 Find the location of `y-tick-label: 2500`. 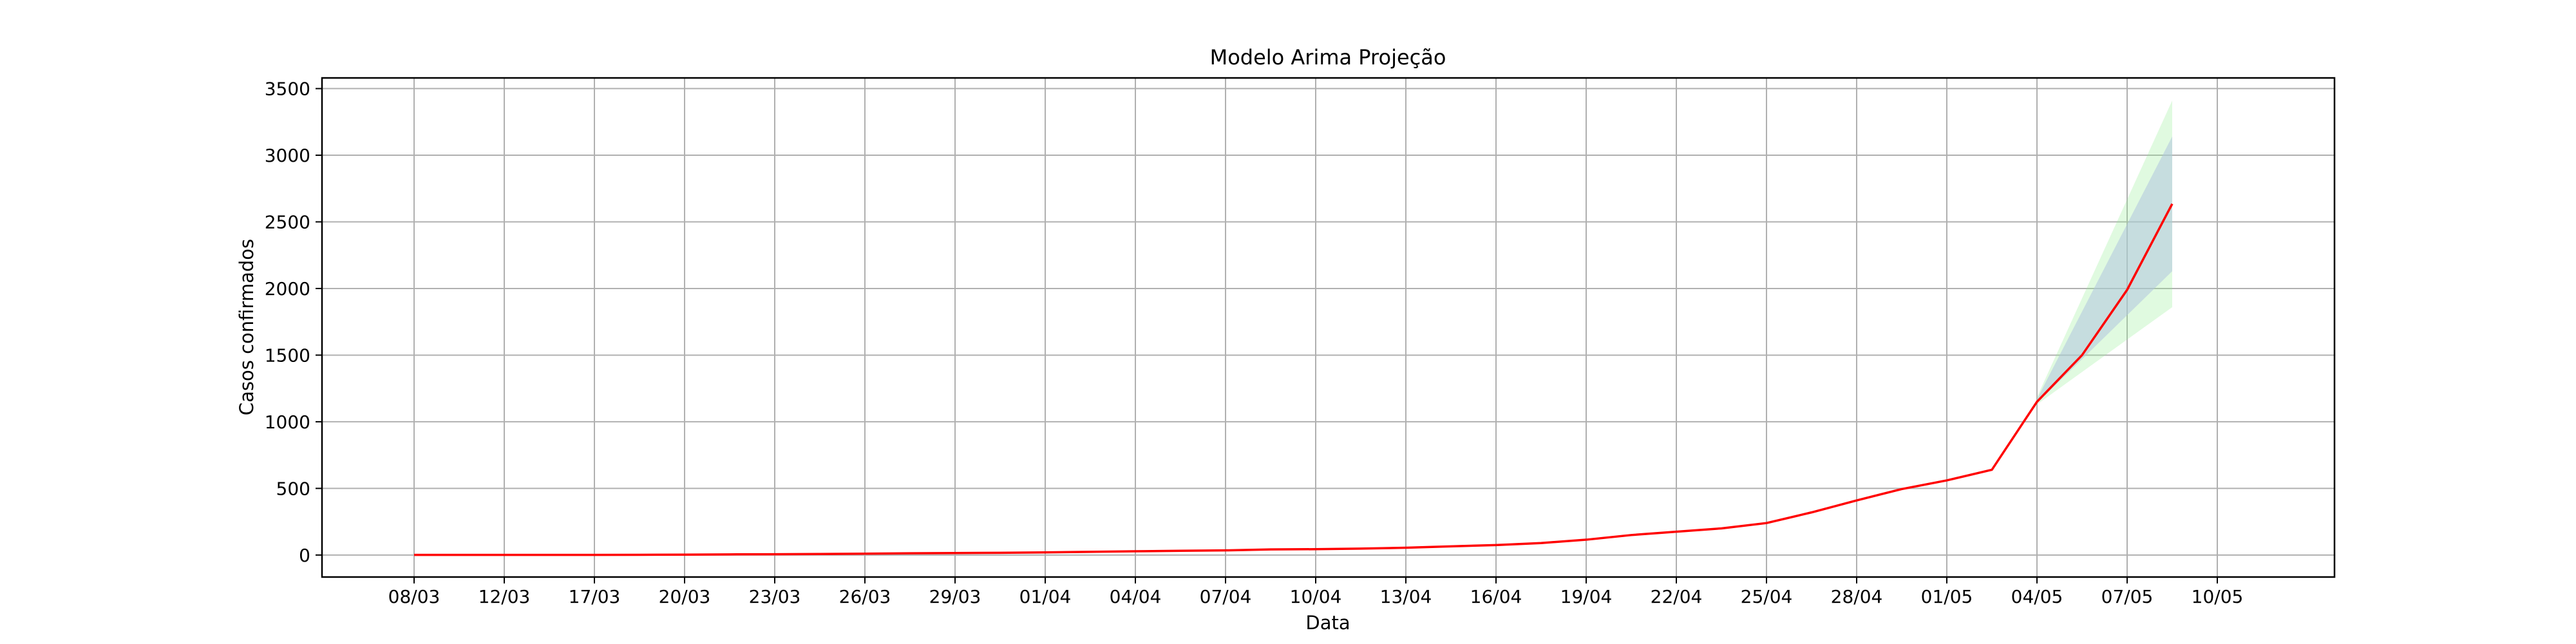

y-tick-label: 2500 is located at coordinates (287, 222).